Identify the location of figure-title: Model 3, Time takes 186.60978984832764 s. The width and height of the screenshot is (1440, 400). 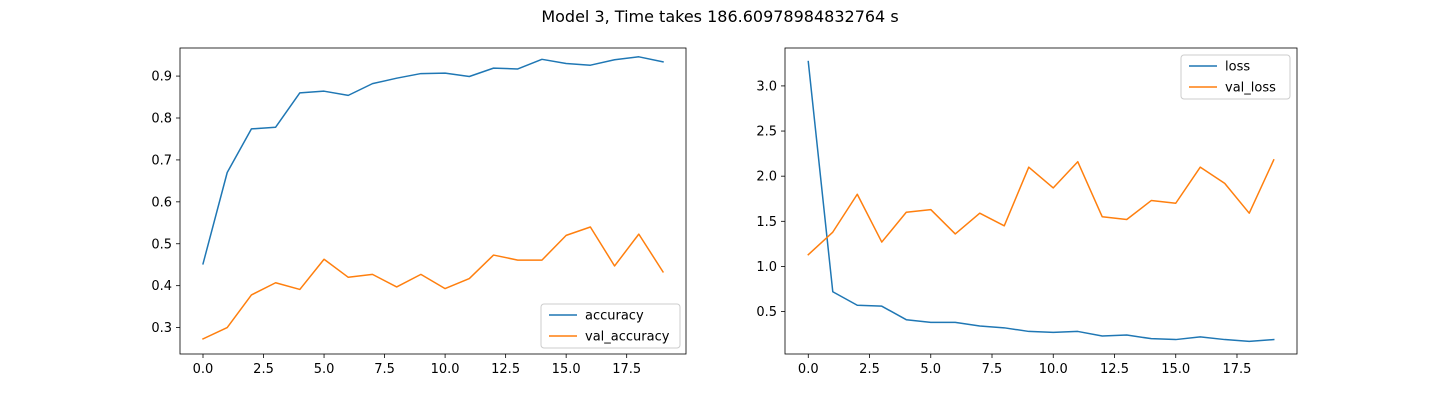
(719, 16).